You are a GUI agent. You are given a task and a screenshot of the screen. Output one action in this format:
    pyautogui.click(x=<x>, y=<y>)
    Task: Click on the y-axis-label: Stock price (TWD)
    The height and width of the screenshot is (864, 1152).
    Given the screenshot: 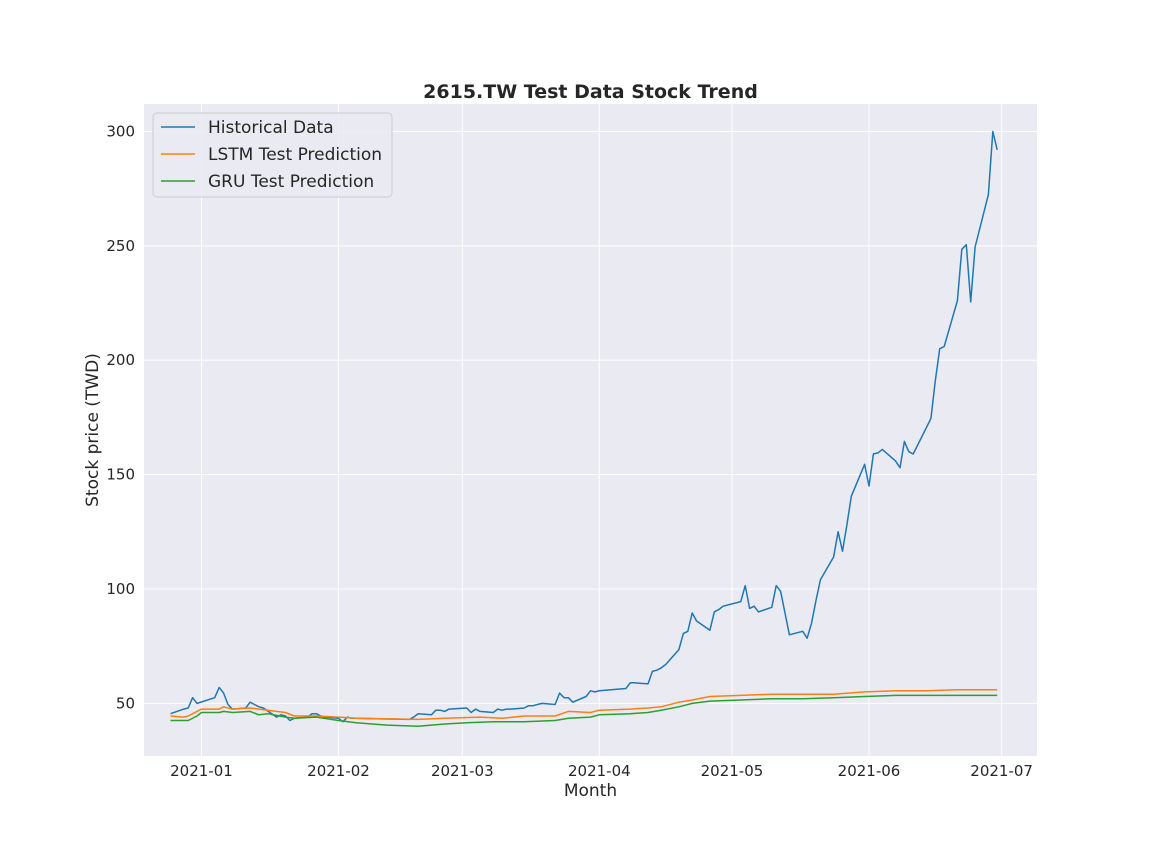 What is the action you would take?
    pyautogui.click(x=93, y=430)
    